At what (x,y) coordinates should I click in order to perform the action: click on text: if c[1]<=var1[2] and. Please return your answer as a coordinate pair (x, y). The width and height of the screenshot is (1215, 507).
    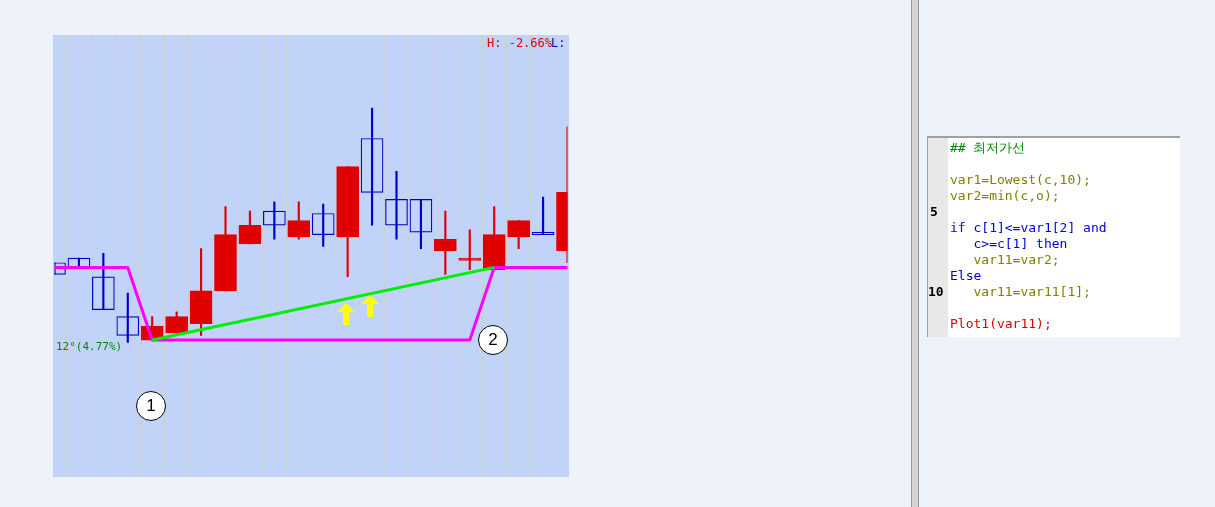
    Looking at the image, I should click on (1028, 228).